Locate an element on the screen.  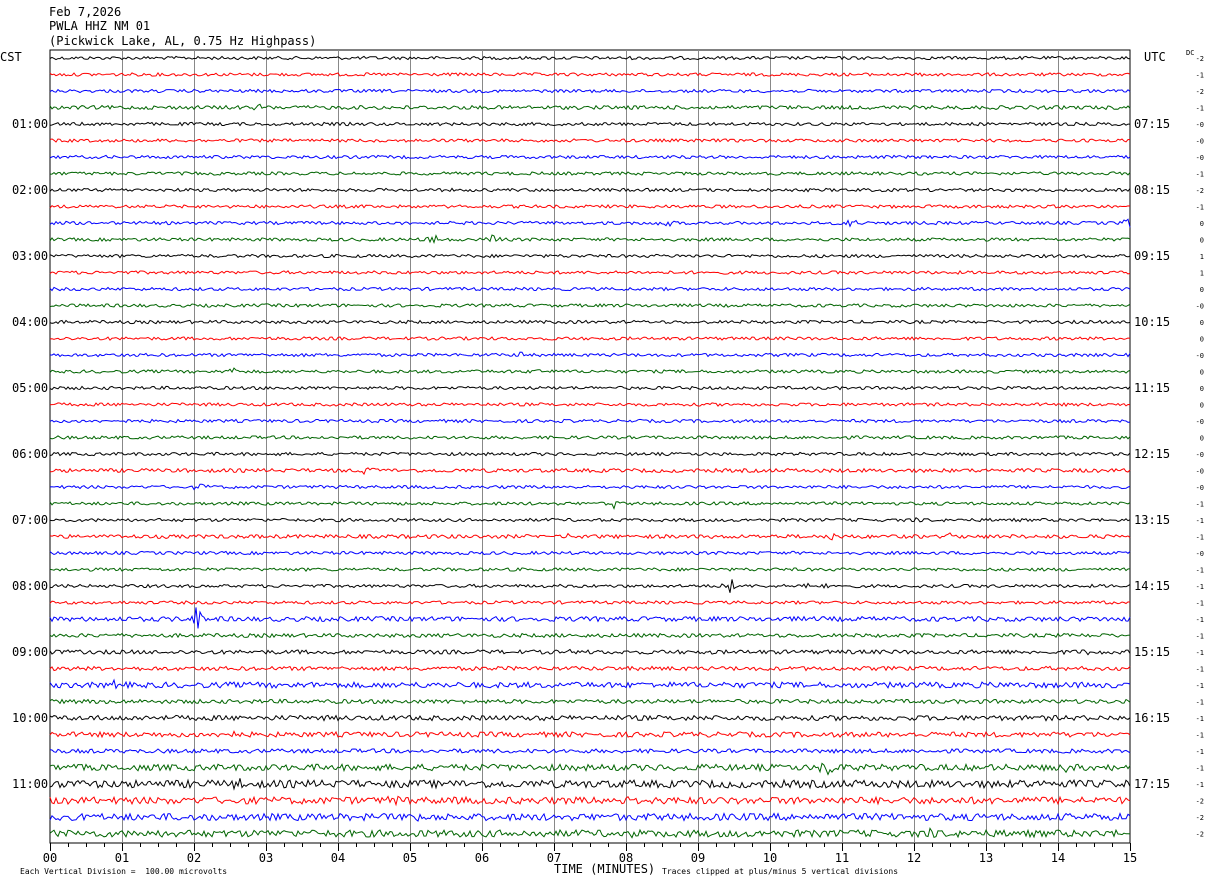
x-tick-label: 03 is located at coordinates (266, 858).